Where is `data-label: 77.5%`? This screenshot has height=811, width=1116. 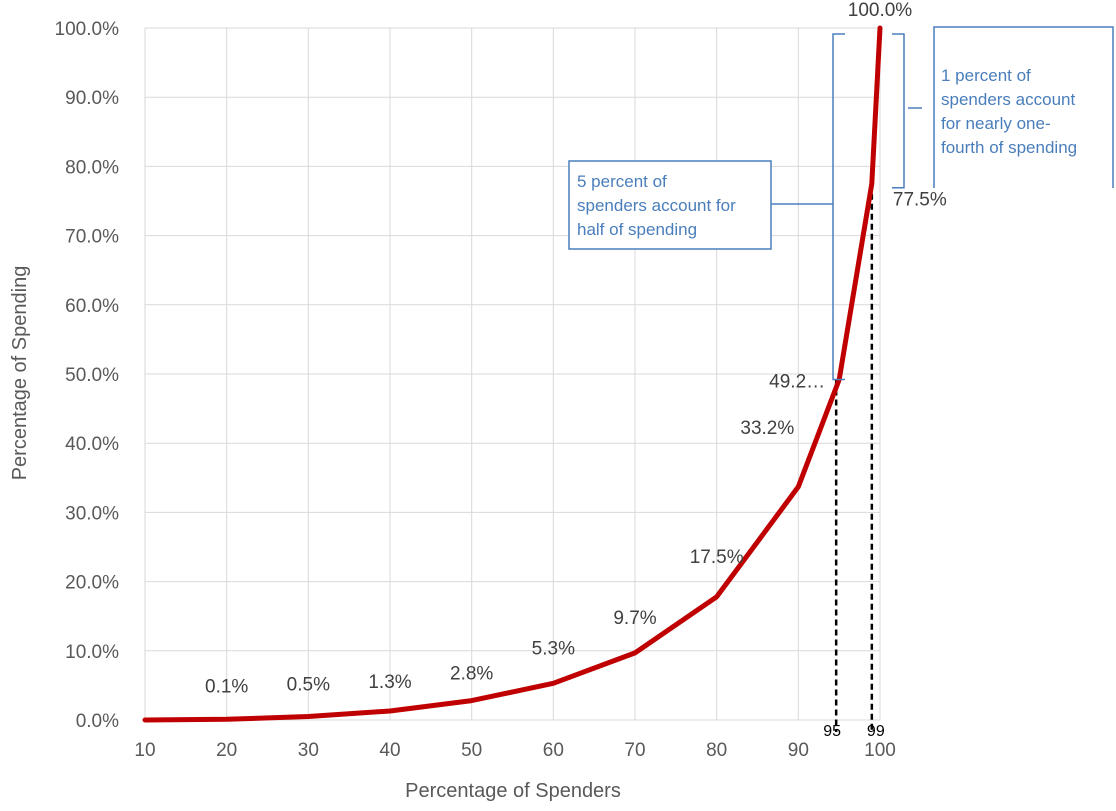
data-label: 77.5% is located at coordinates (920, 200).